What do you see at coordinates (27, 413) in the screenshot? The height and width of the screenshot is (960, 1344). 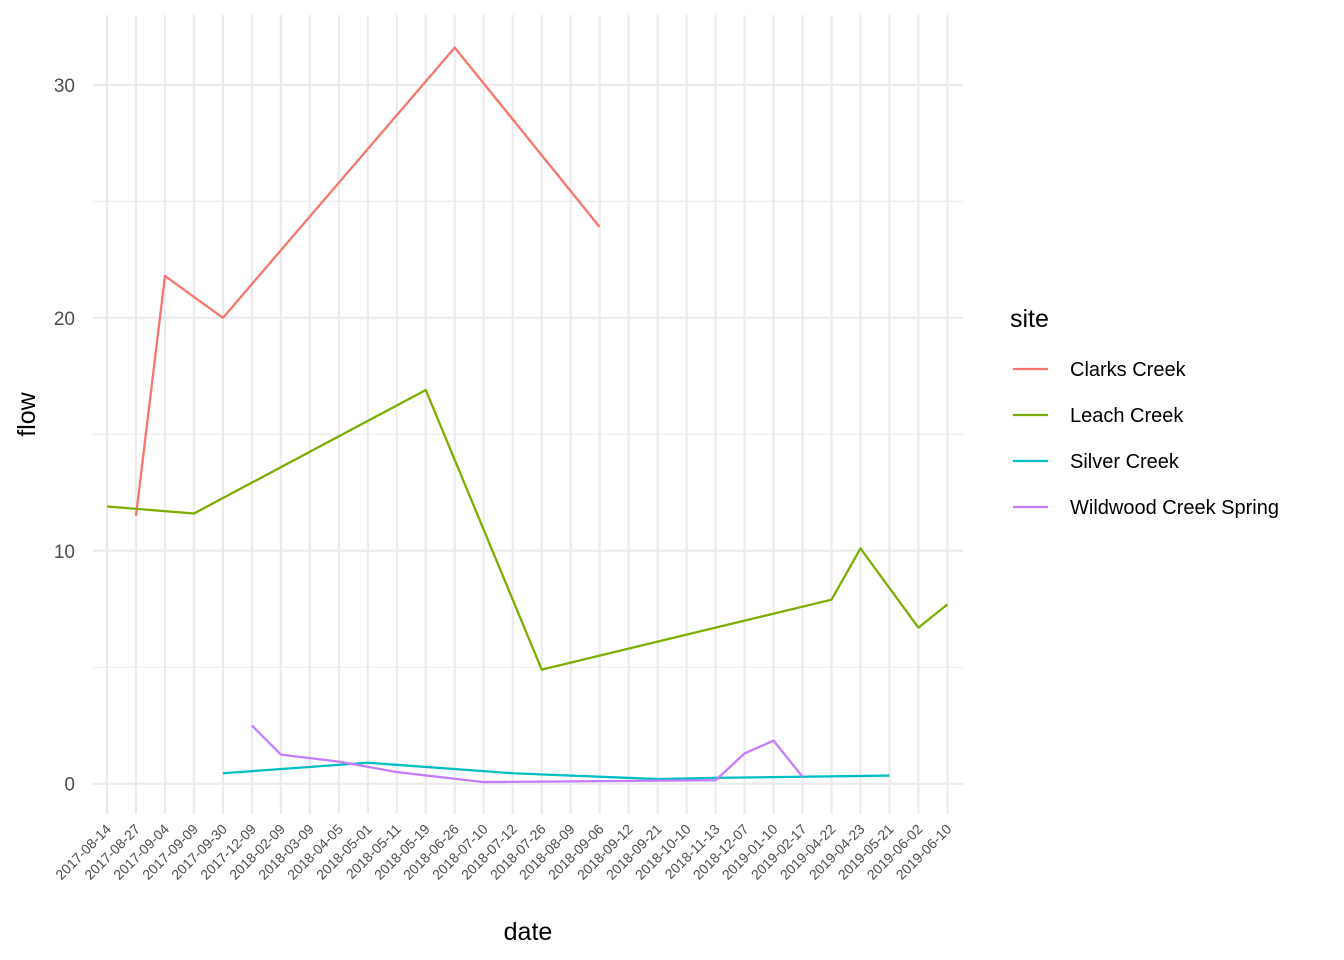 I see `y-axis-title: flow` at bounding box center [27, 413].